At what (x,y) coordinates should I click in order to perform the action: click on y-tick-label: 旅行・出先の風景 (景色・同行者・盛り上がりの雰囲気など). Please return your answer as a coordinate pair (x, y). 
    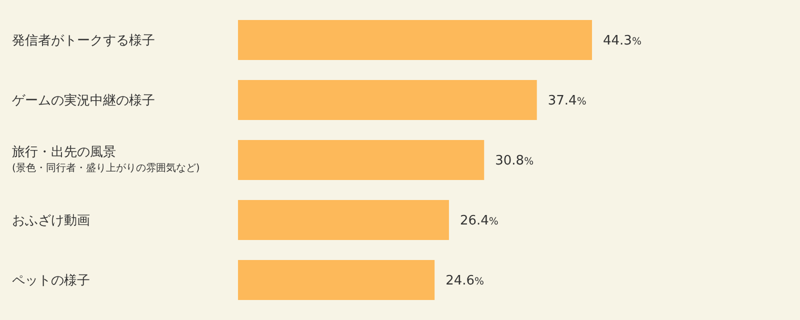
    Looking at the image, I should click on (106, 159).